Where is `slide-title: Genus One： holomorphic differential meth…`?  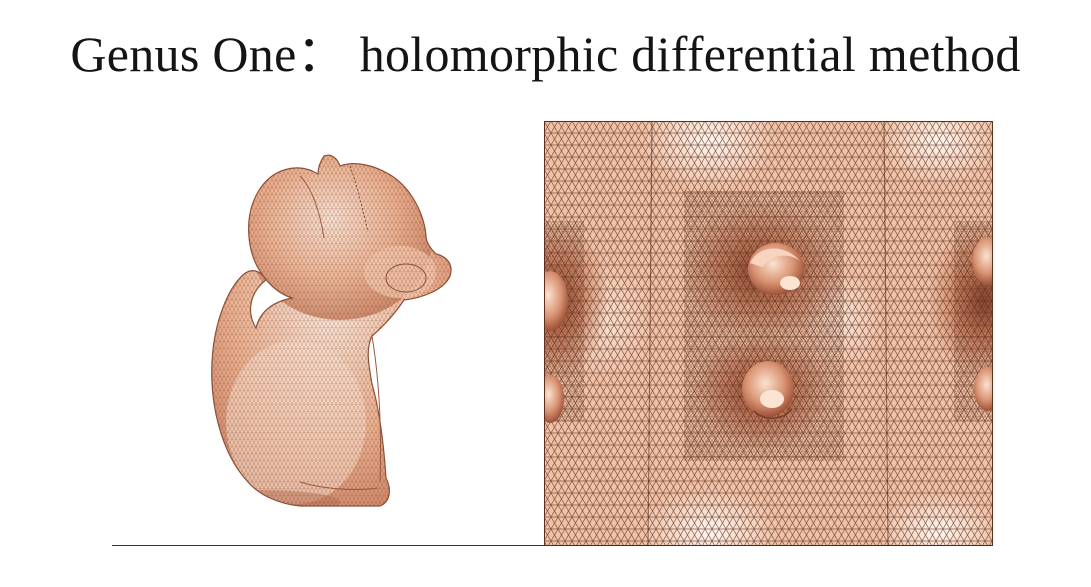 slide-title: Genus One： holomorphic differential meth… is located at coordinates (545, 50).